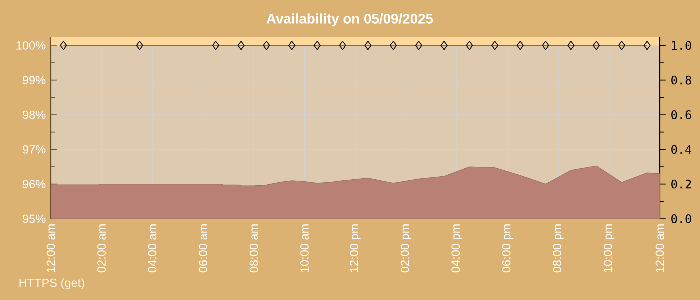 This screenshot has width=700, height=300. What do you see at coordinates (34, 115) in the screenshot?
I see `y-tick-label: 98%` at bounding box center [34, 115].